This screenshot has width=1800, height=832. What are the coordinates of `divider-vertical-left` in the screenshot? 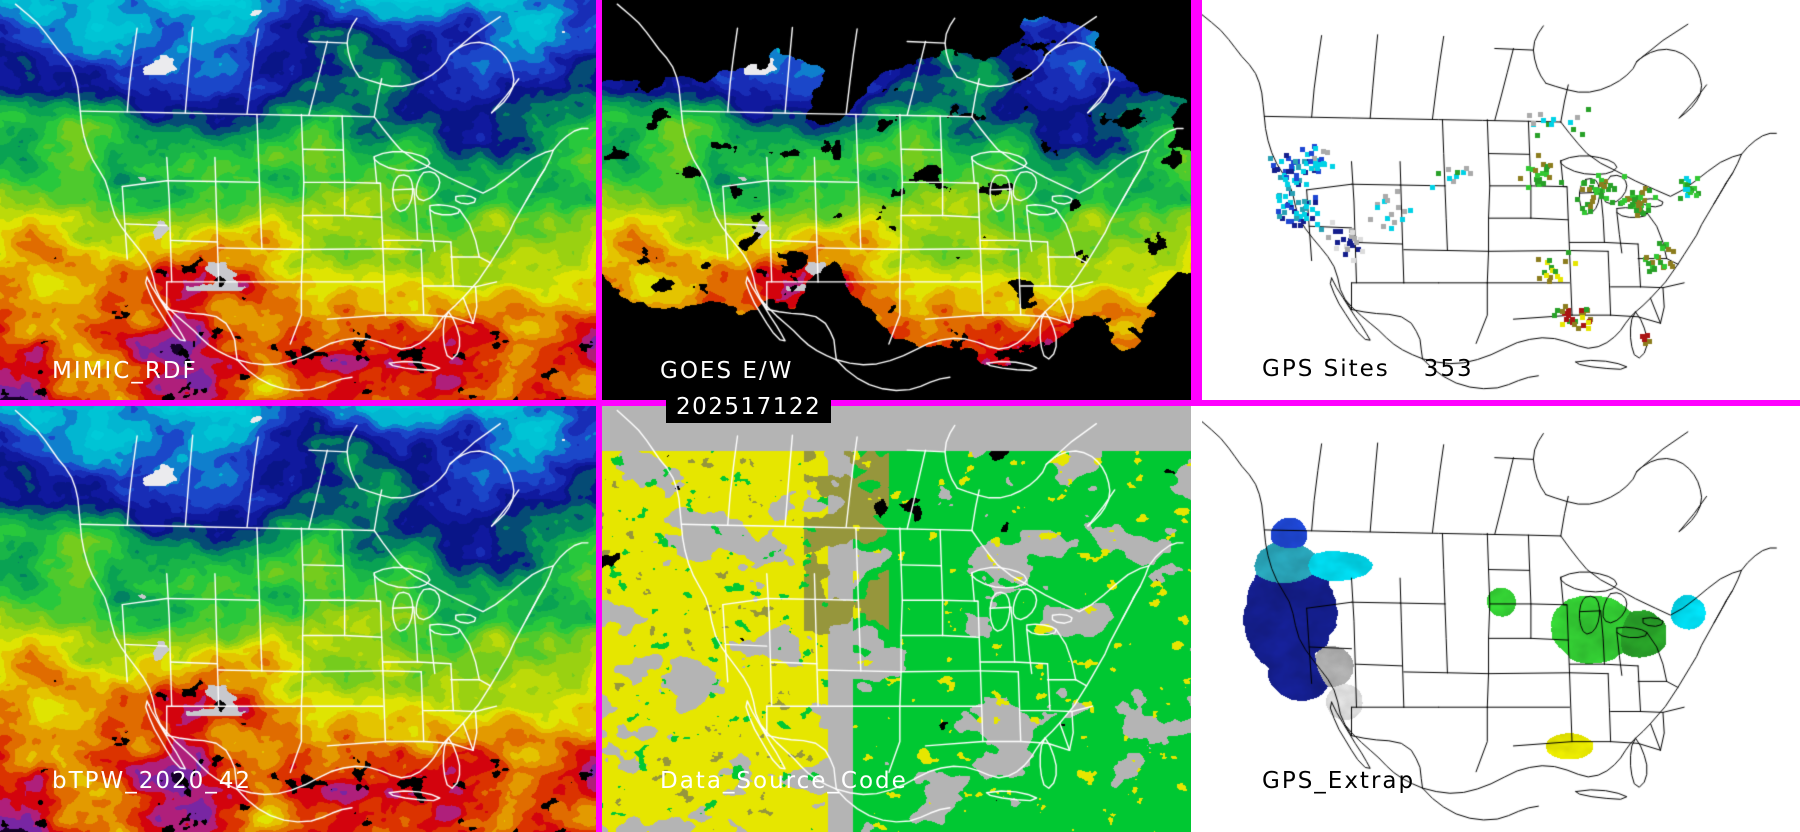 It's located at (599, 416).